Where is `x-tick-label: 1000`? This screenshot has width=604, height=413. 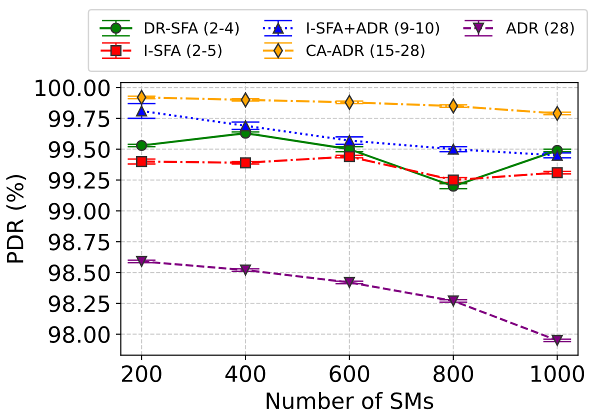 x-tick-label: 1000 is located at coordinates (557, 373).